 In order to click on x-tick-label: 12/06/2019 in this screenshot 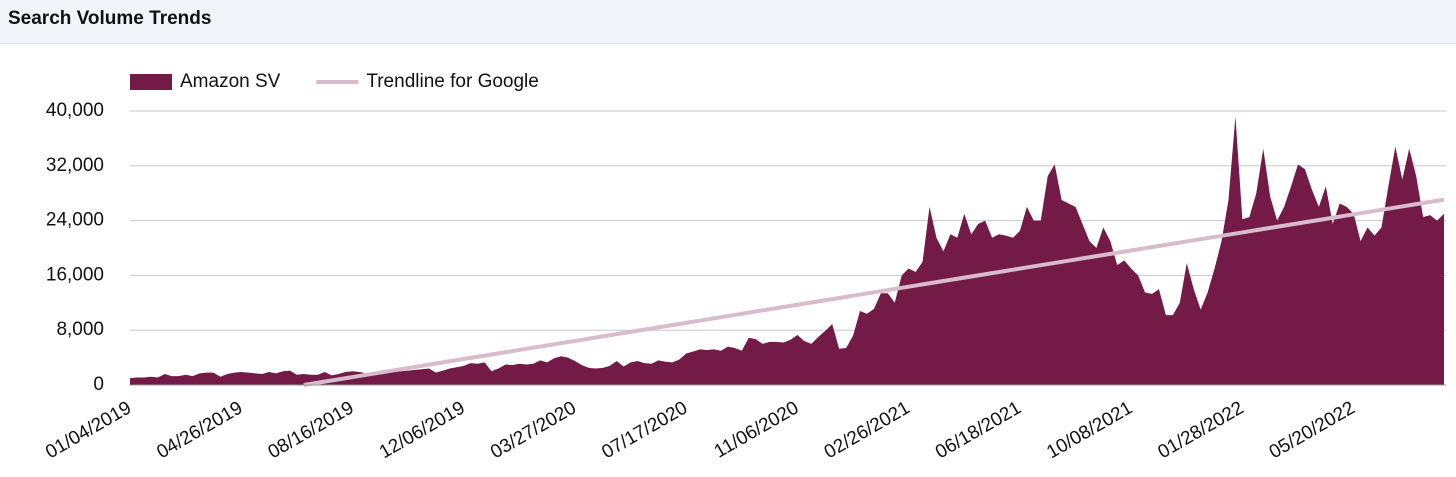, I will do `click(422, 430)`.